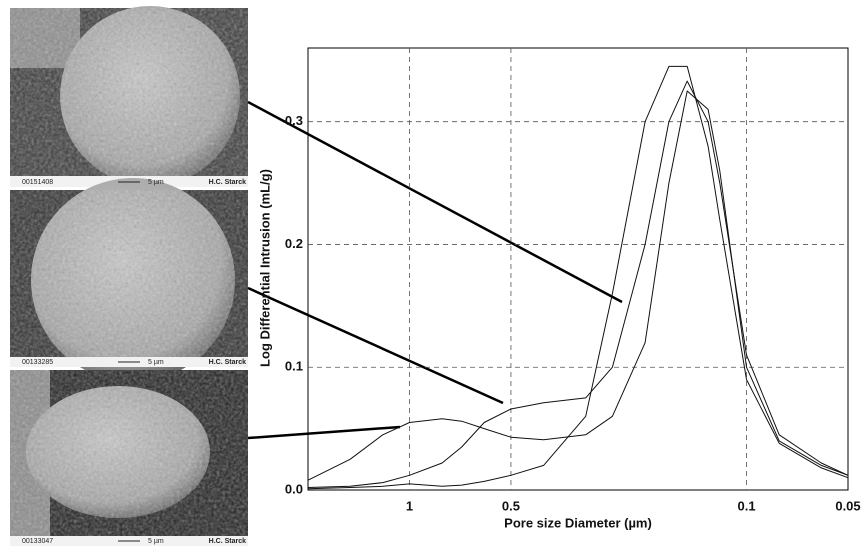  Describe the element at coordinates (511, 505) in the screenshot. I see `x-tick-label: 0.5` at that location.